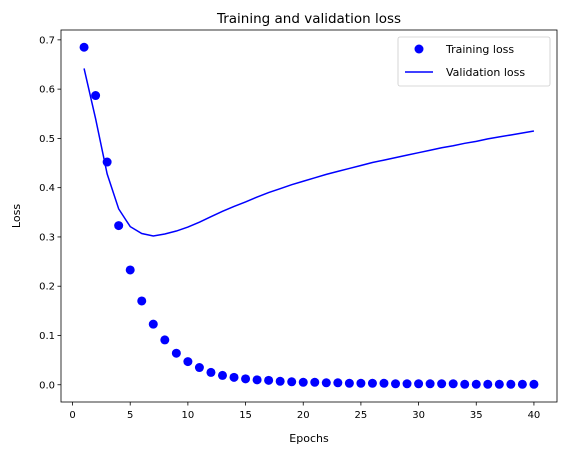 Image resolution: width=567 pixels, height=455 pixels. What do you see at coordinates (47, 385) in the screenshot?
I see `y-tick-label: 0.0` at bounding box center [47, 385].